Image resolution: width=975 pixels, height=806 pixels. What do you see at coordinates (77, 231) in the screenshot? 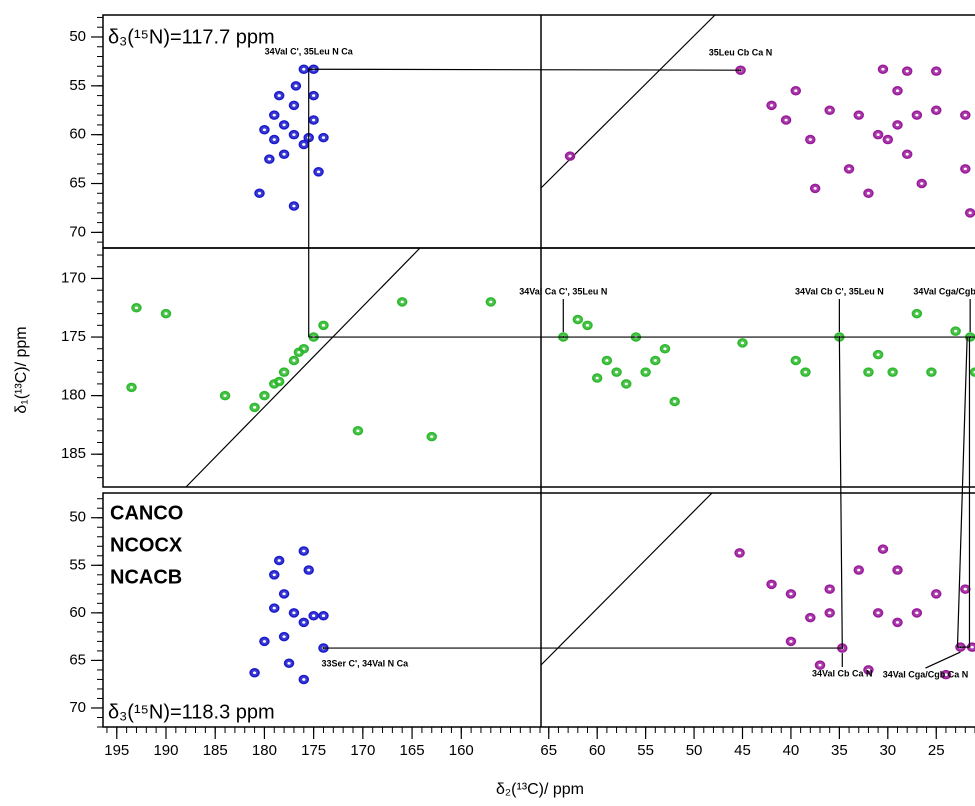
I see `y-tick-label: 70` at bounding box center [77, 231].